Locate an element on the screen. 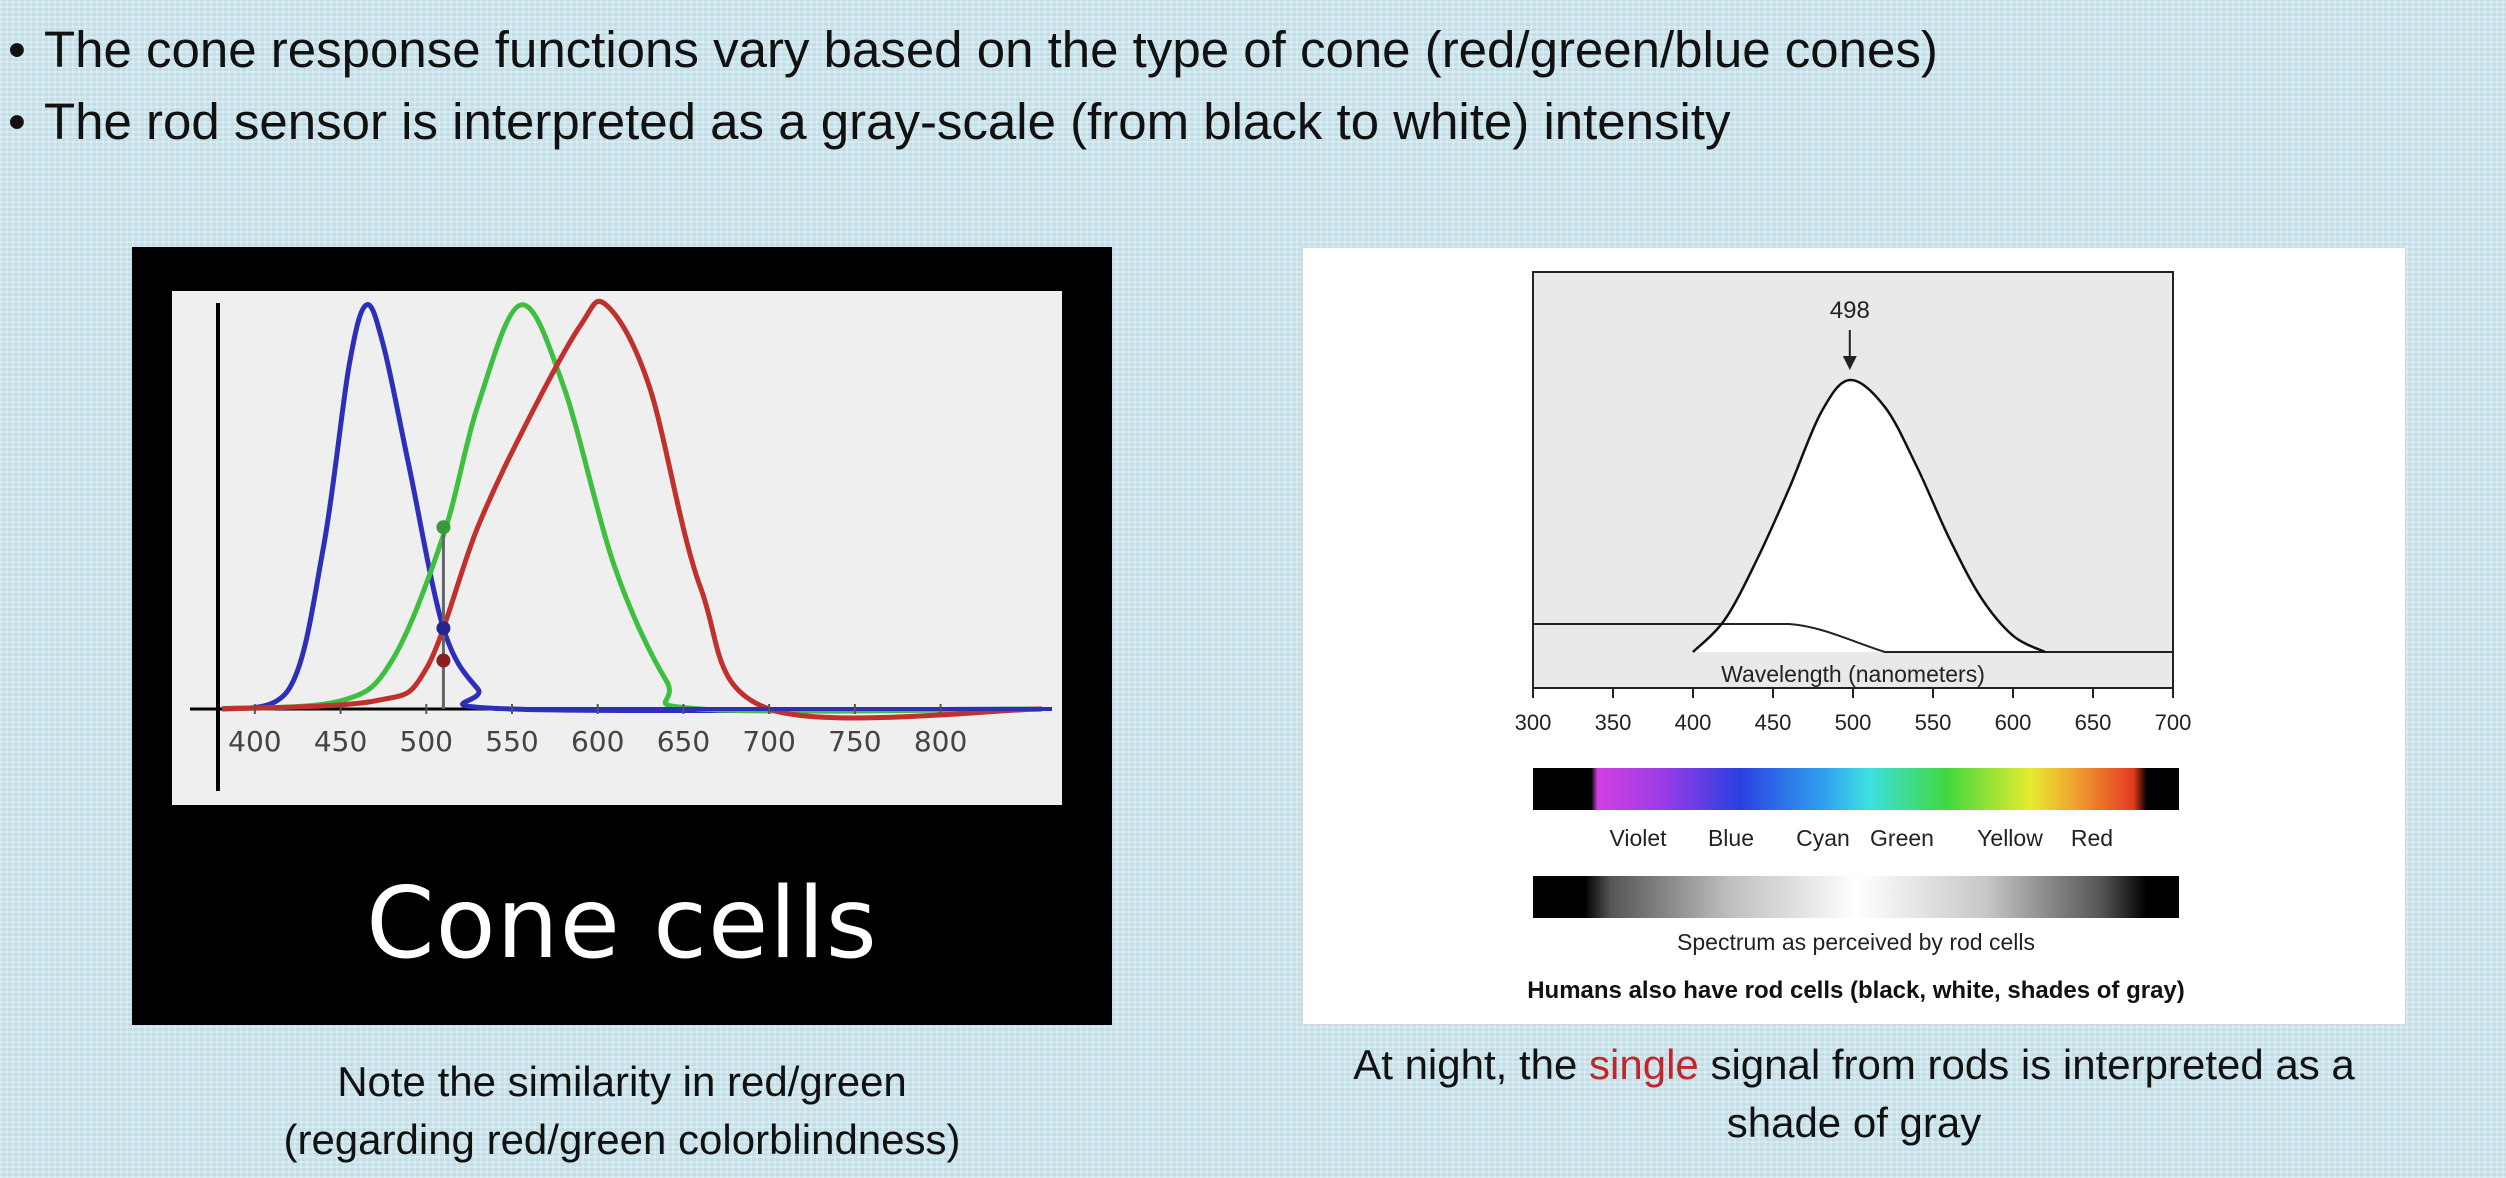  color-label-red: Red is located at coordinates (2092, 838).